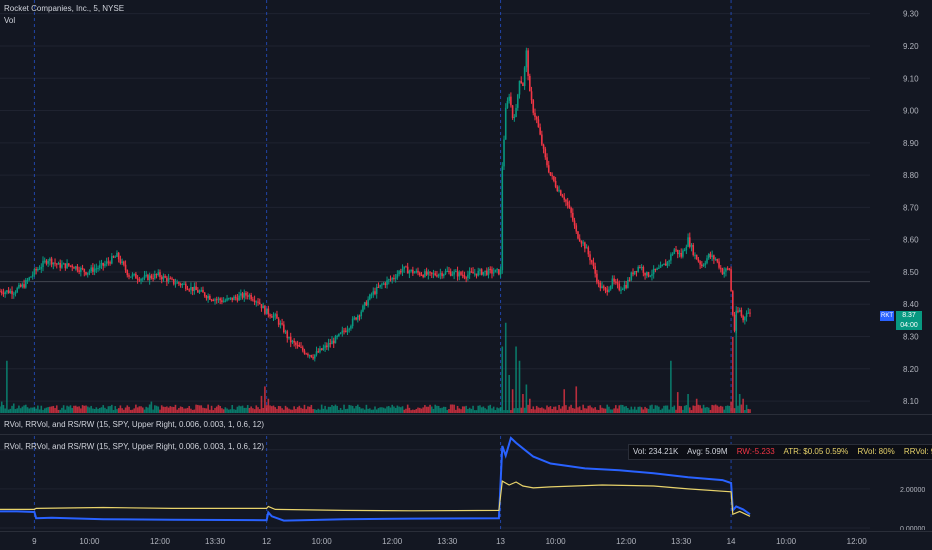 The height and width of the screenshot is (550, 932). I want to click on vol-label: Vol, so click(10, 20).